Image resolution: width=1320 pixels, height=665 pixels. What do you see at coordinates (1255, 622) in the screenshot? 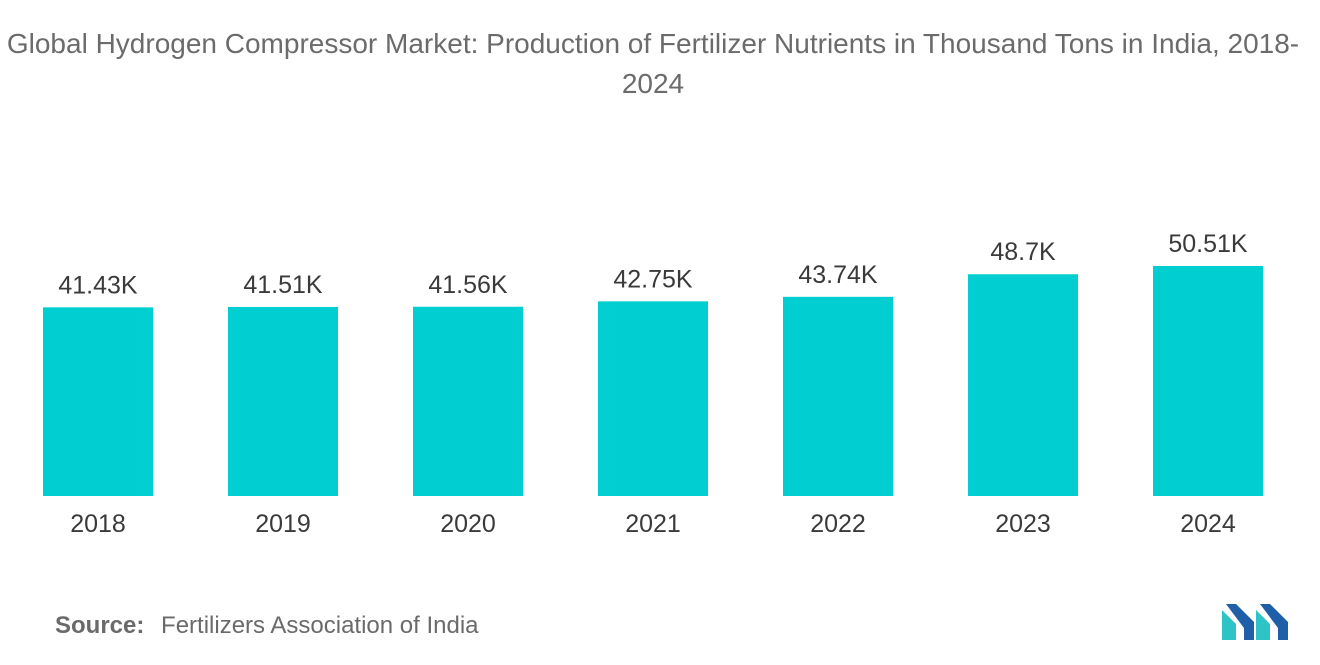
I see `mordor-intelligence-logo-icon` at bounding box center [1255, 622].